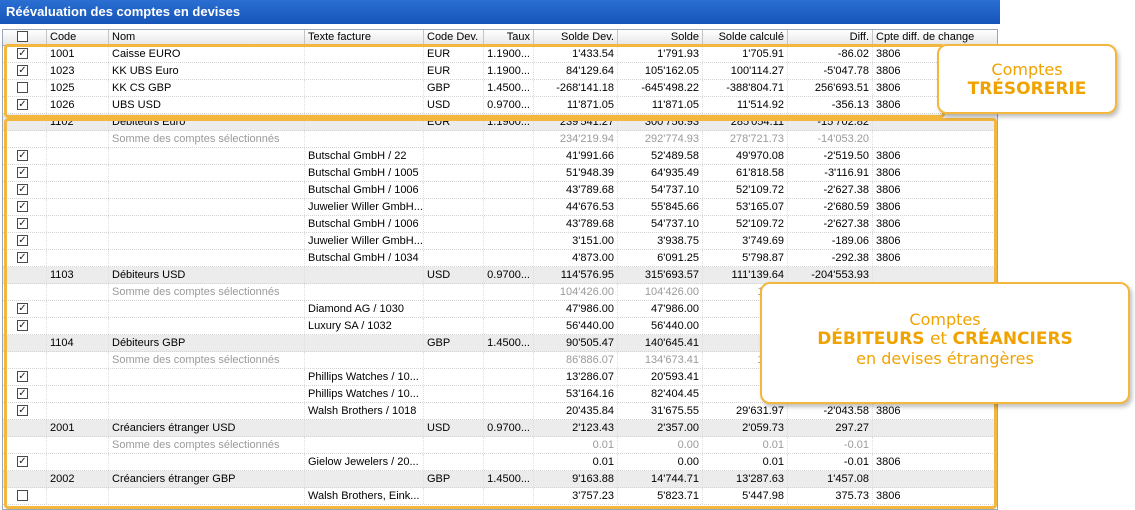  I want to click on cell-diff: -0.01, so click(830, 445).